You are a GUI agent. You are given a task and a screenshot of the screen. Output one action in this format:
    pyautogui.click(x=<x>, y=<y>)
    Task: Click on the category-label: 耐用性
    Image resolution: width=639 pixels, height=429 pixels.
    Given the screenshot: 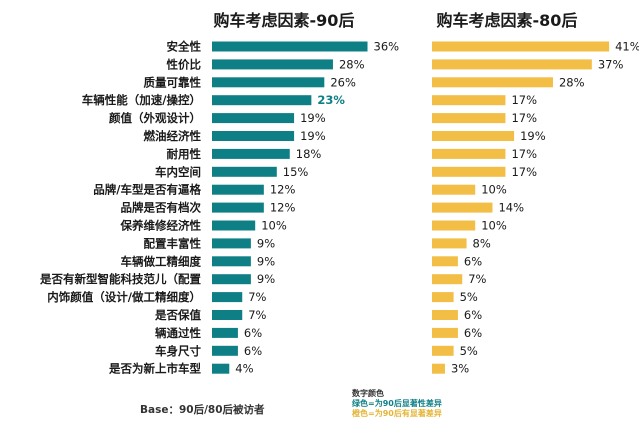 What is the action you would take?
    pyautogui.click(x=184, y=154)
    